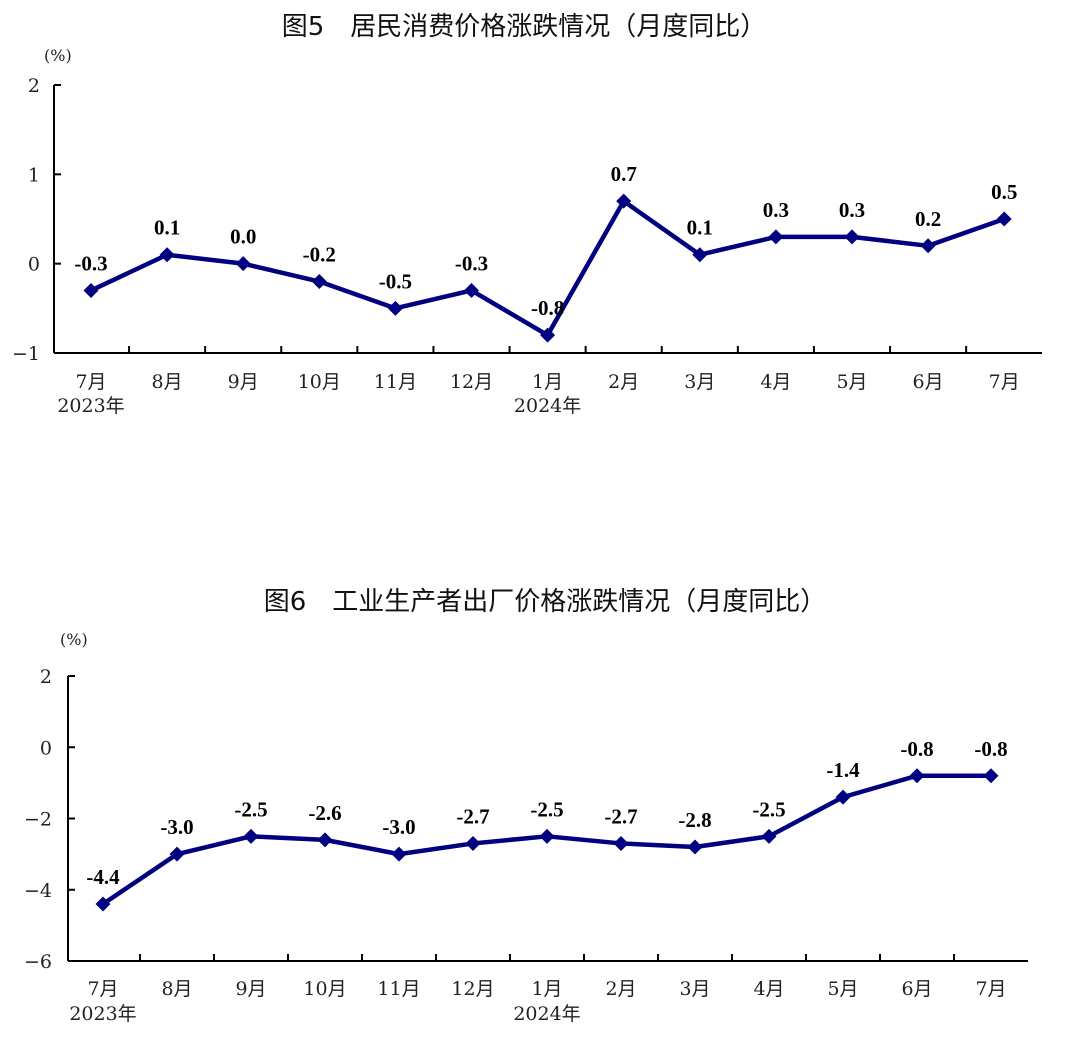 The height and width of the screenshot is (1051, 1074). I want to click on data-label: -0.2, so click(319, 255).